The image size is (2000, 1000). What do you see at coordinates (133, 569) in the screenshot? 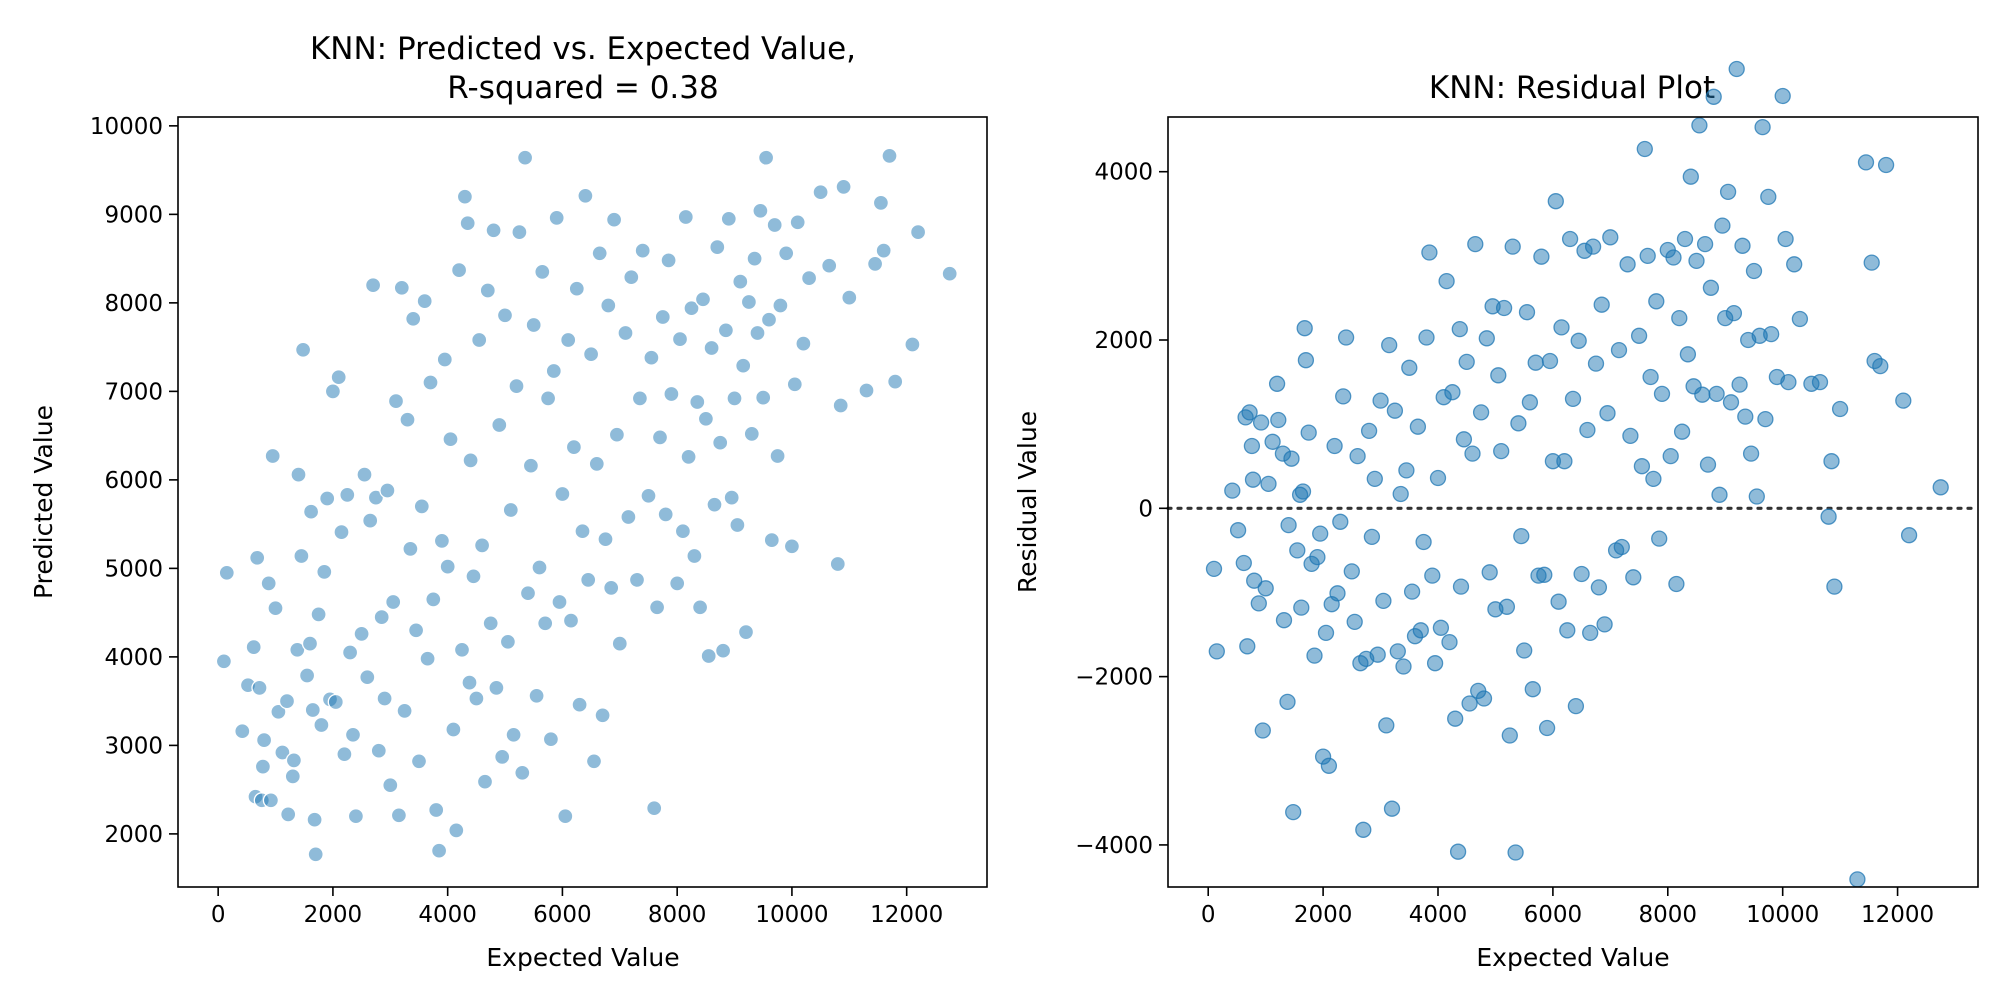
I see `y-tick-label: 5000` at bounding box center [133, 569].